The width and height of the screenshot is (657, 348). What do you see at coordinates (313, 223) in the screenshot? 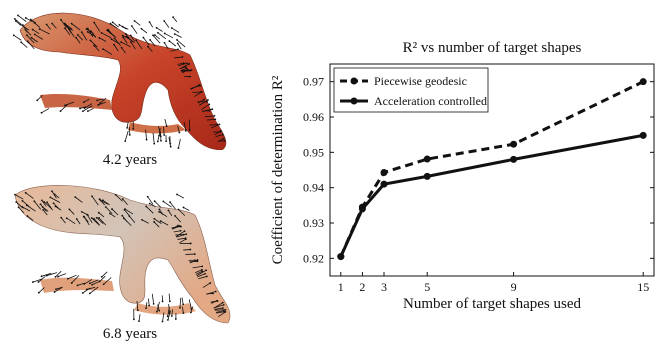
I see `y-tick-label: 0.93` at bounding box center [313, 223].